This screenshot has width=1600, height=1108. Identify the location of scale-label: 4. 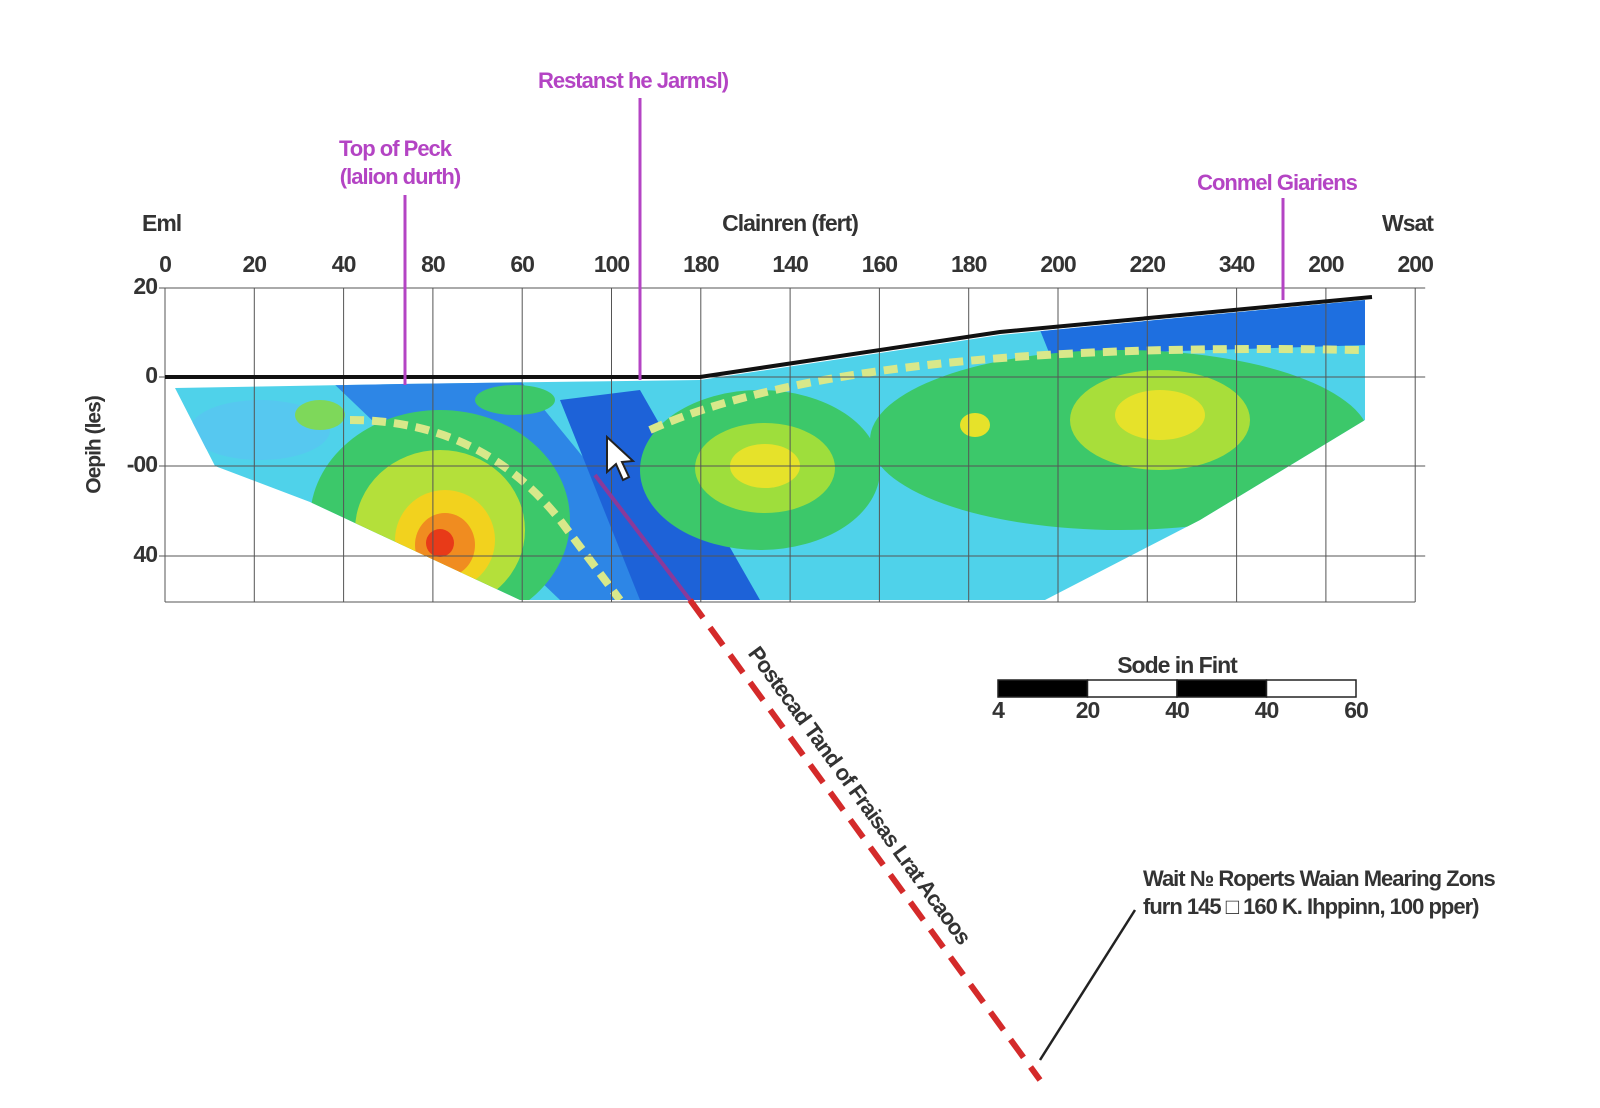
(998, 710).